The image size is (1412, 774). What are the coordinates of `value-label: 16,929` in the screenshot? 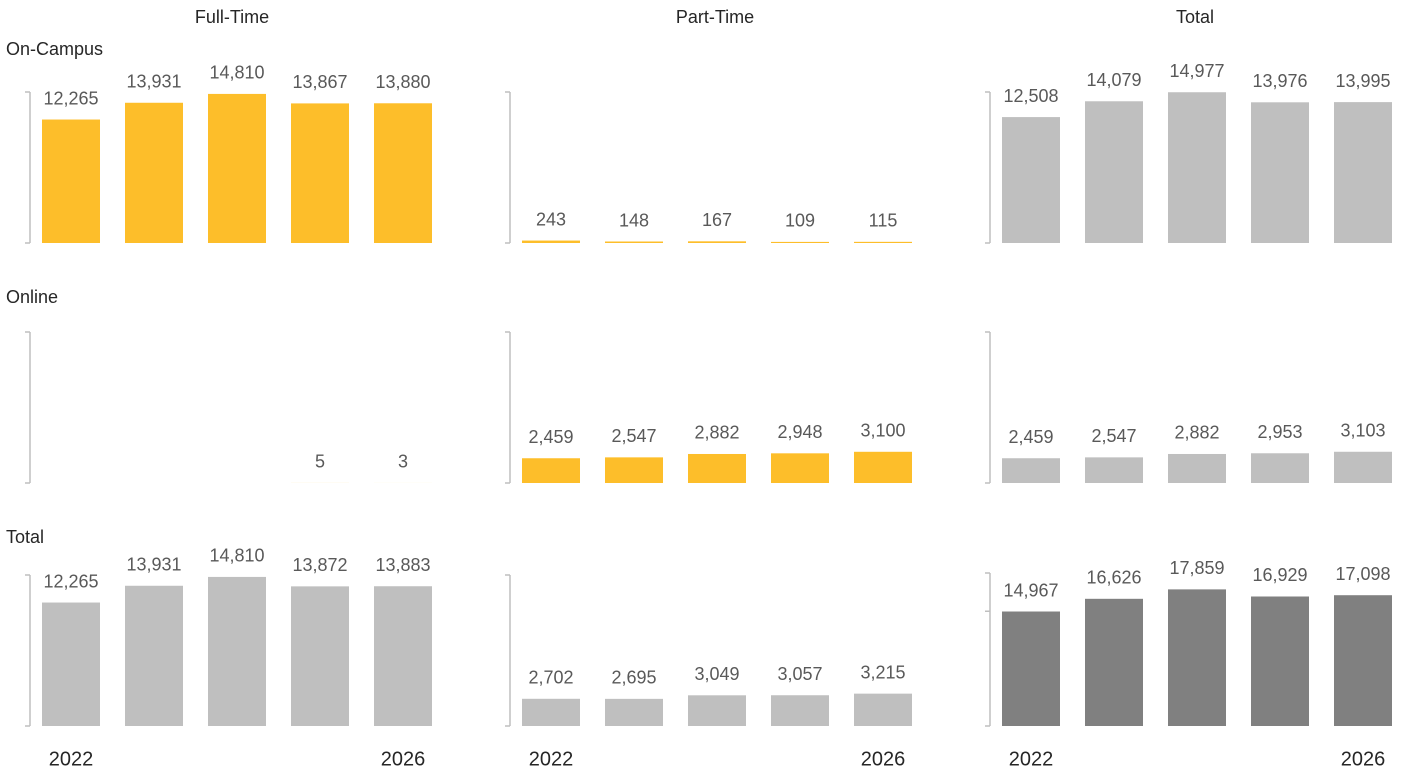 It's located at (1279, 575).